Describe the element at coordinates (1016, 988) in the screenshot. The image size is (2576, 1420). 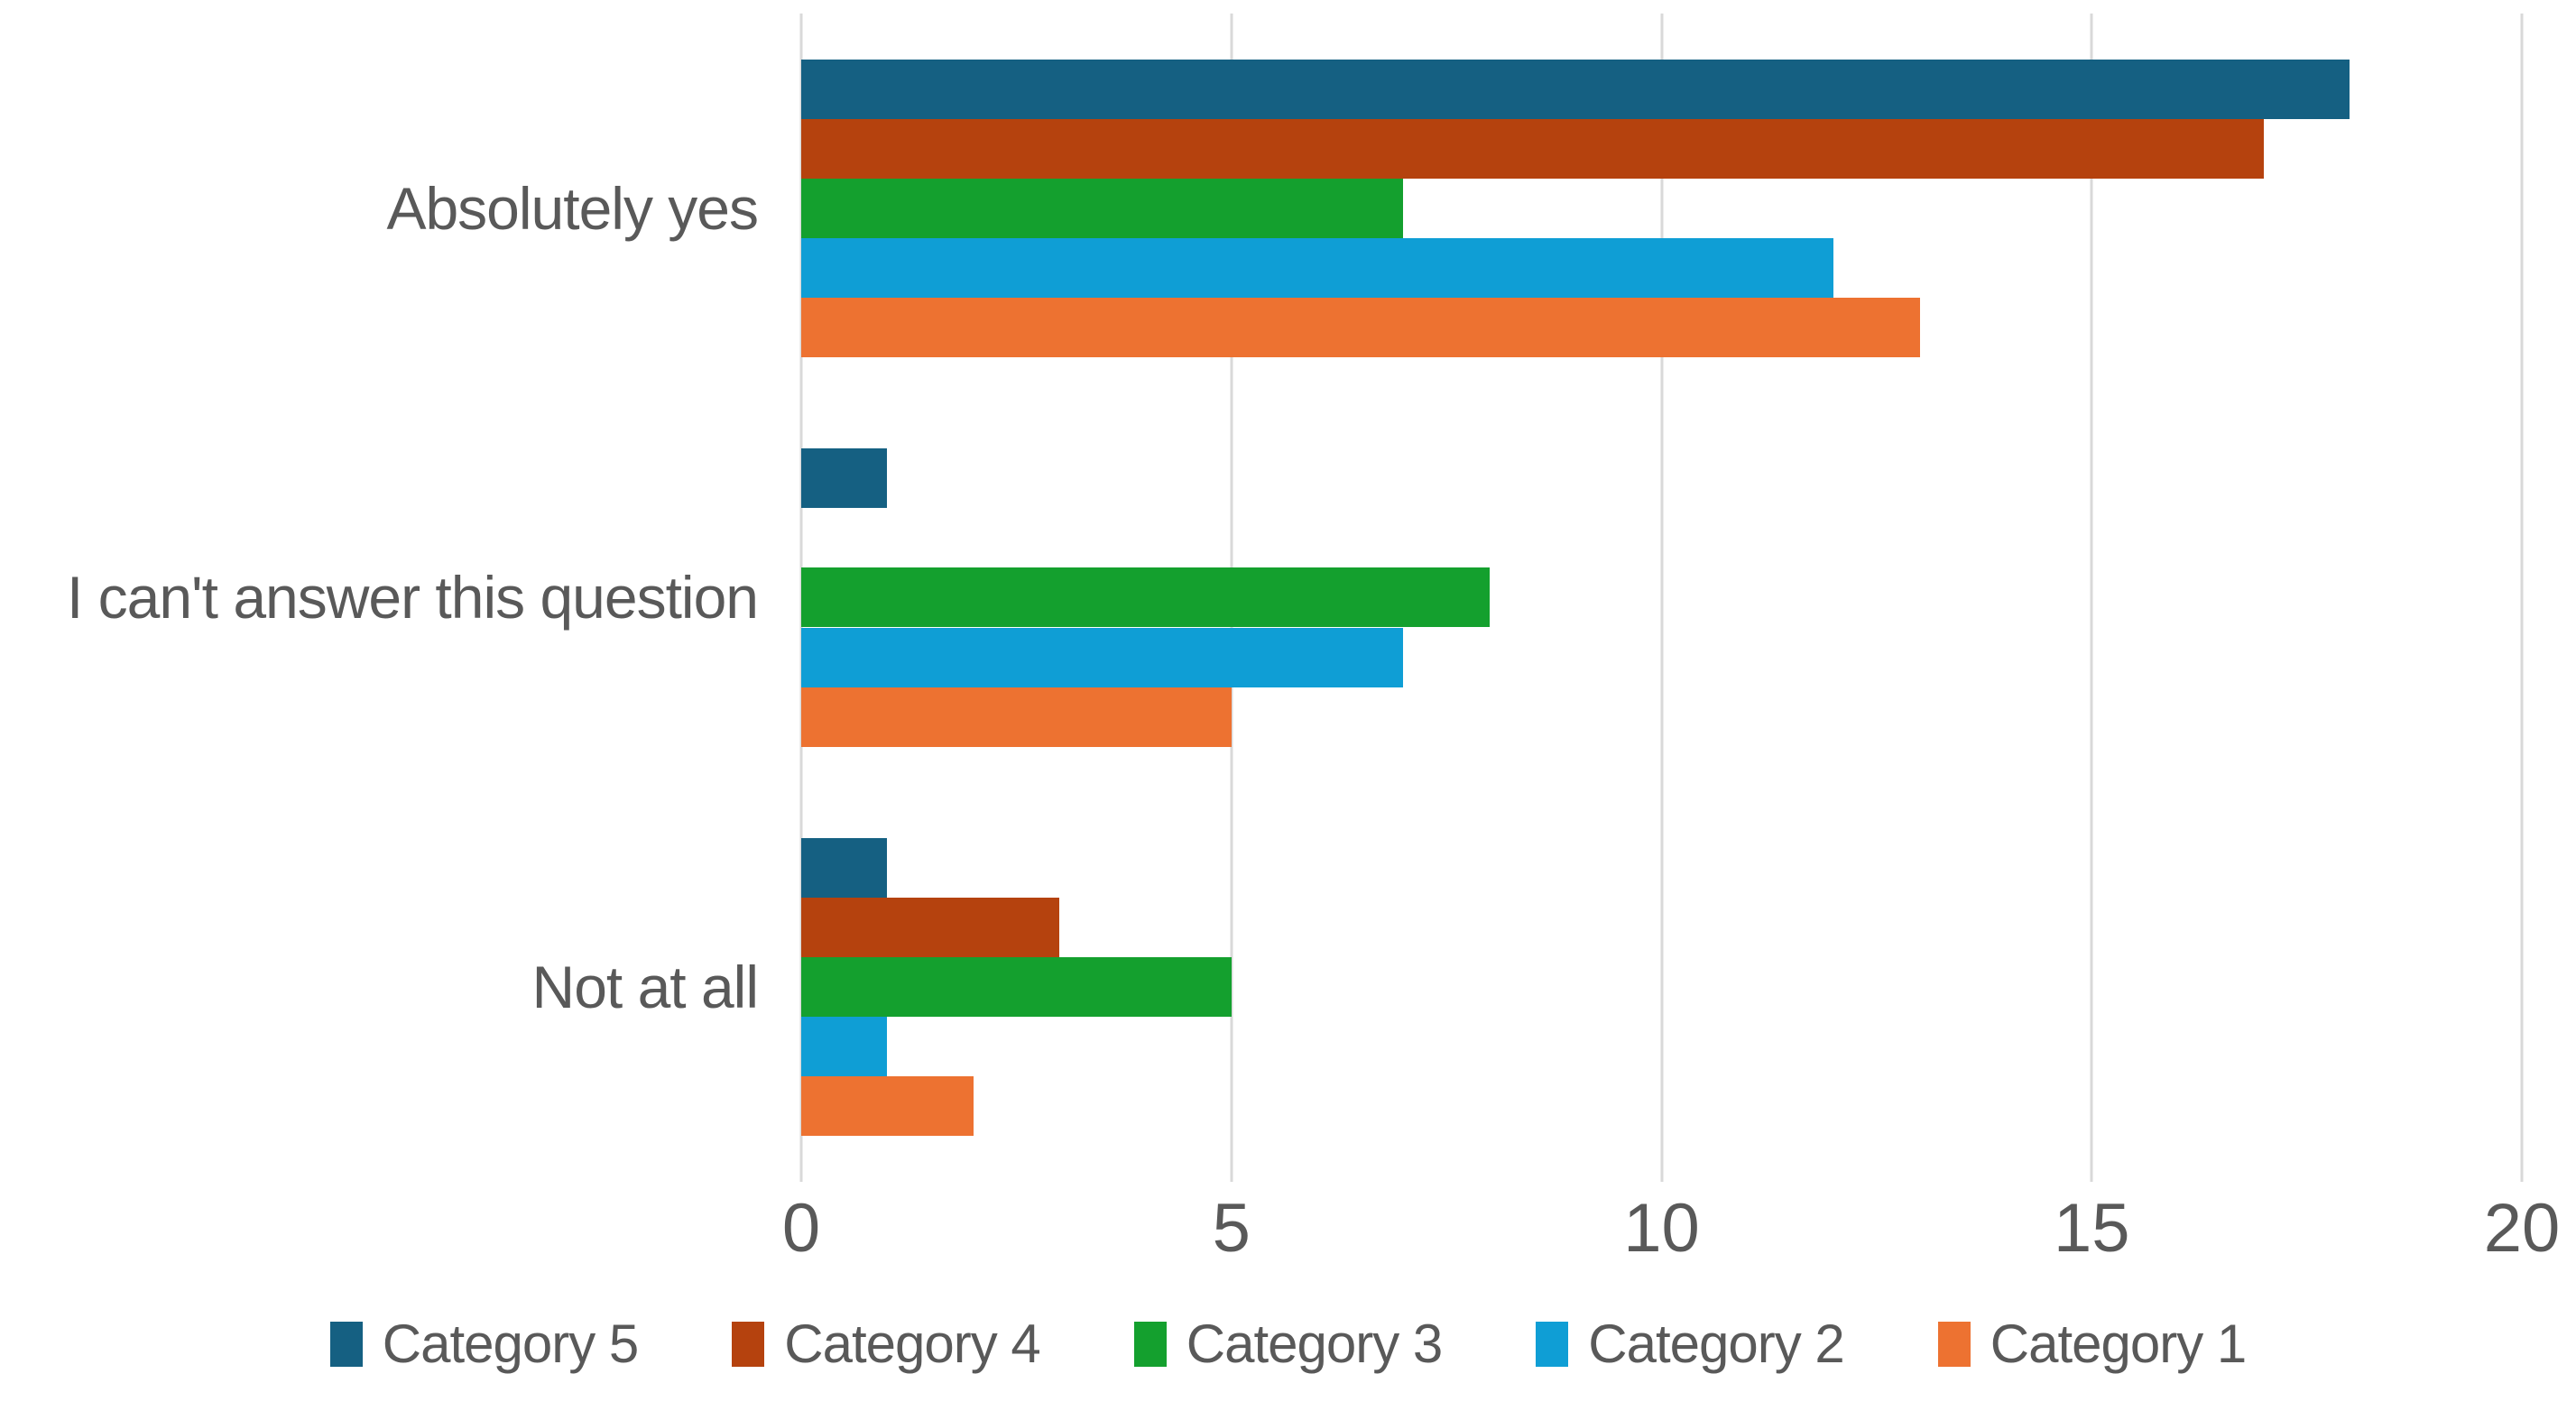
I see `bar-category-3-not-at-all` at that location.